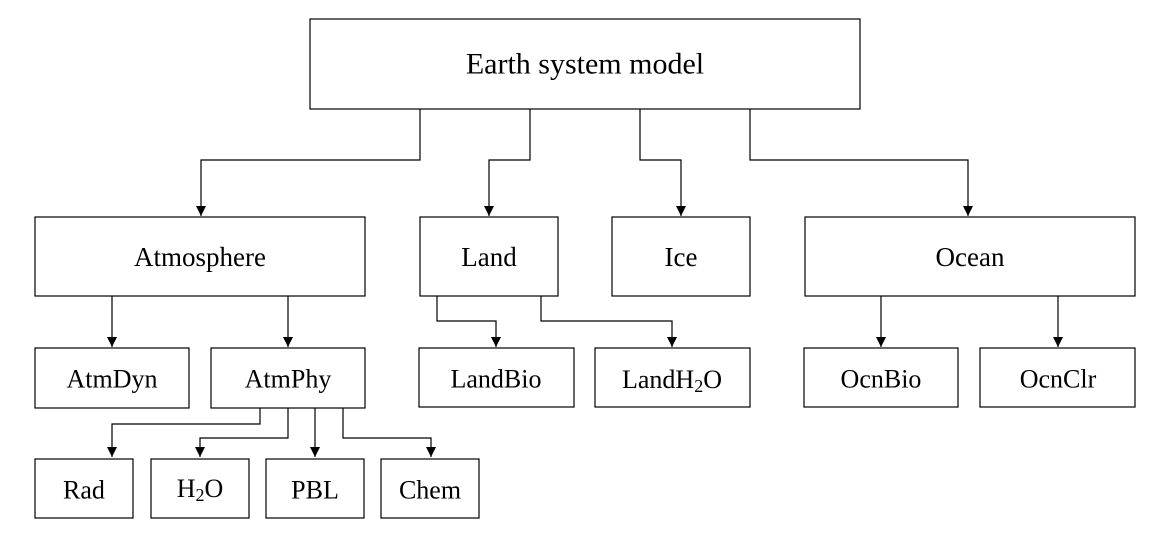  I want to click on node-ice: Ice, so click(681, 256).